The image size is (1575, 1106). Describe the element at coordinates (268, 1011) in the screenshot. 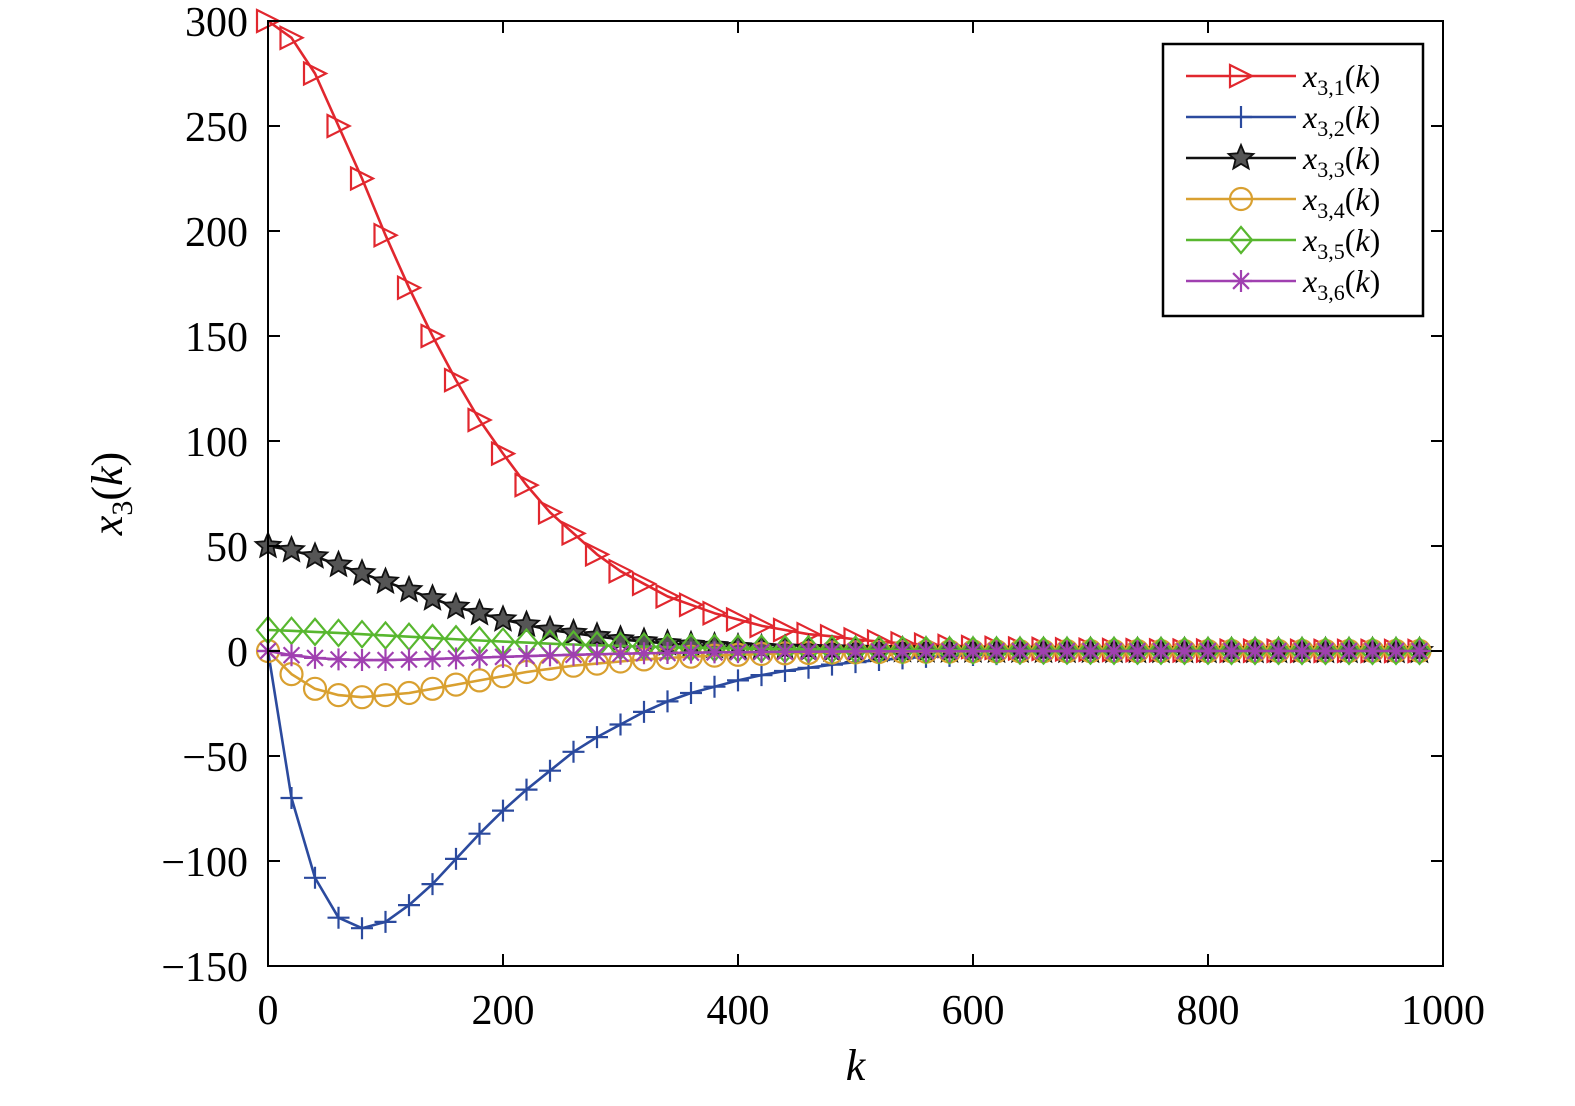

I see `x-tick-label: 0` at that location.